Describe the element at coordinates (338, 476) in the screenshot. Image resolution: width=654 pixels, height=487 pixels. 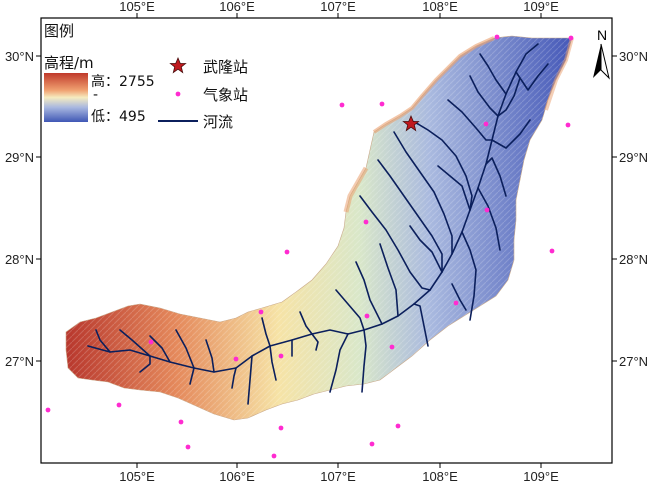
I see `x-tick-bottom-107: 107°E` at that location.